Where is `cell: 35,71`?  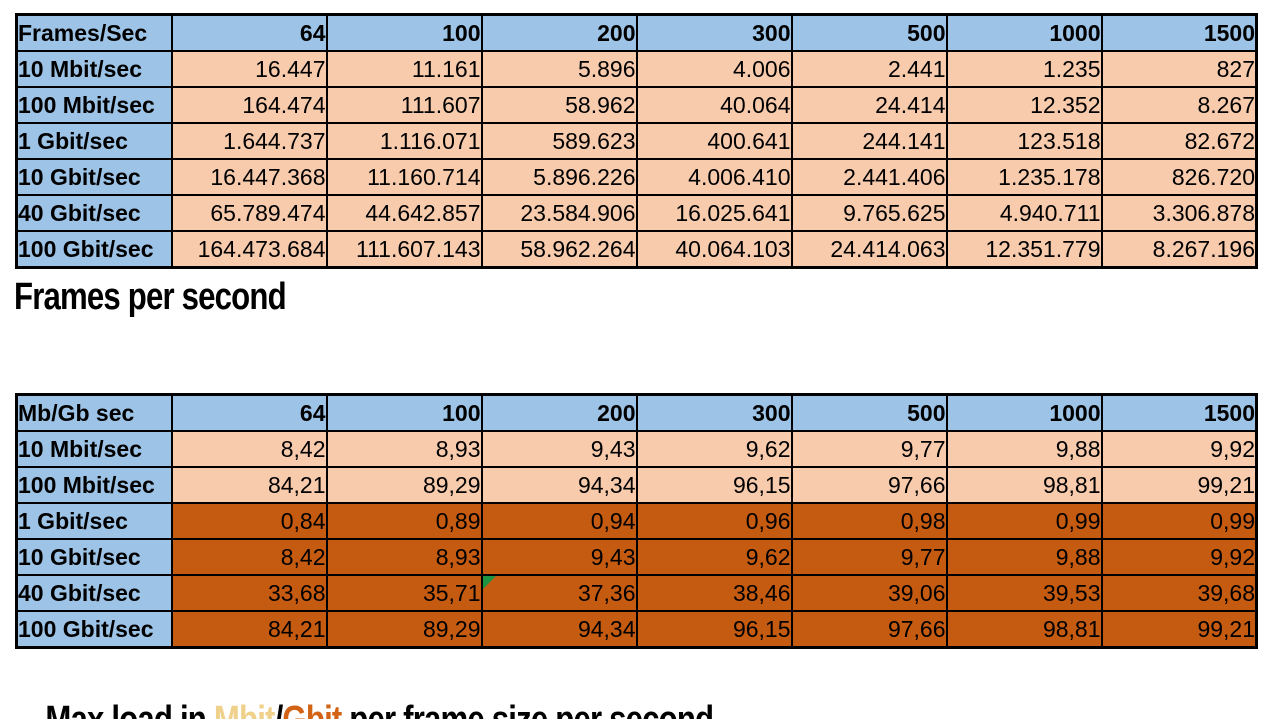
cell: 35,71 is located at coordinates (404, 593).